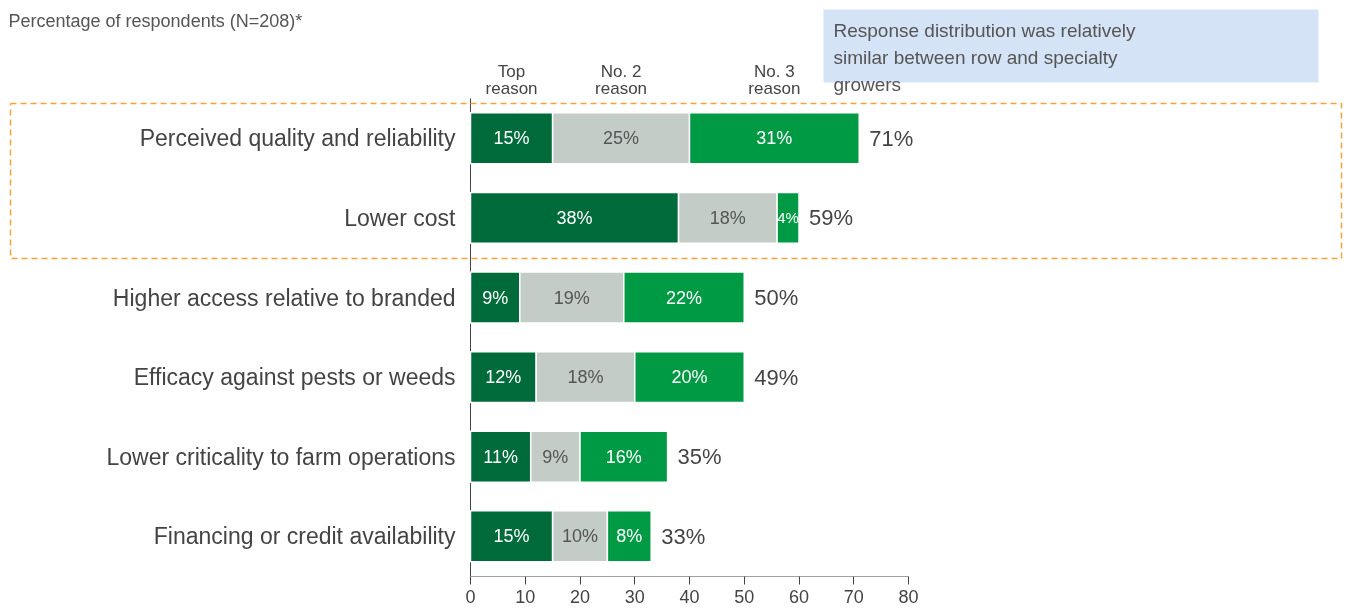 This screenshot has height=609, width=1347. Describe the element at coordinates (580, 536) in the screenshot. I see `data-label: 10%` at that location.